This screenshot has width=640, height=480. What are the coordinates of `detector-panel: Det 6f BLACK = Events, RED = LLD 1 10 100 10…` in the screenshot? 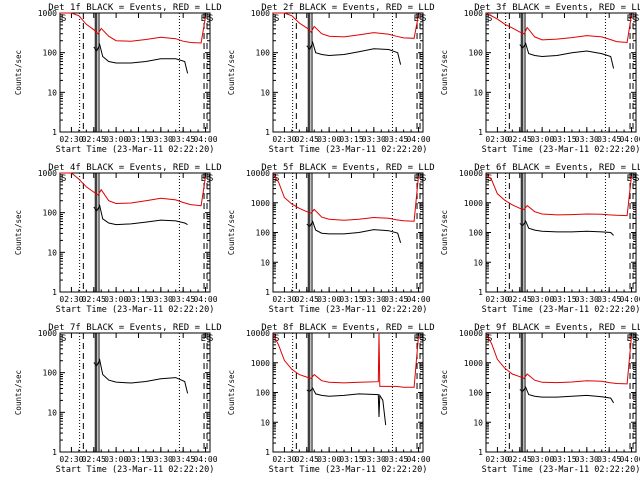 It's located at (540, 239).